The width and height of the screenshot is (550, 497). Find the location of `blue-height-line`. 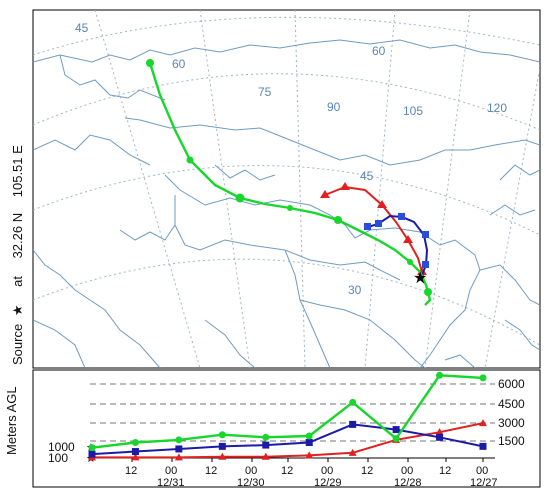

blue-height-line is located at coordinates (287, 439).